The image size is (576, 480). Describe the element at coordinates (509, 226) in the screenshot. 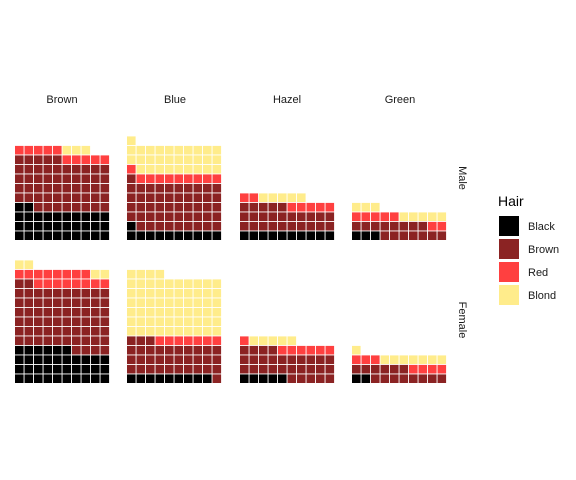

I see `legend-key` at that location.